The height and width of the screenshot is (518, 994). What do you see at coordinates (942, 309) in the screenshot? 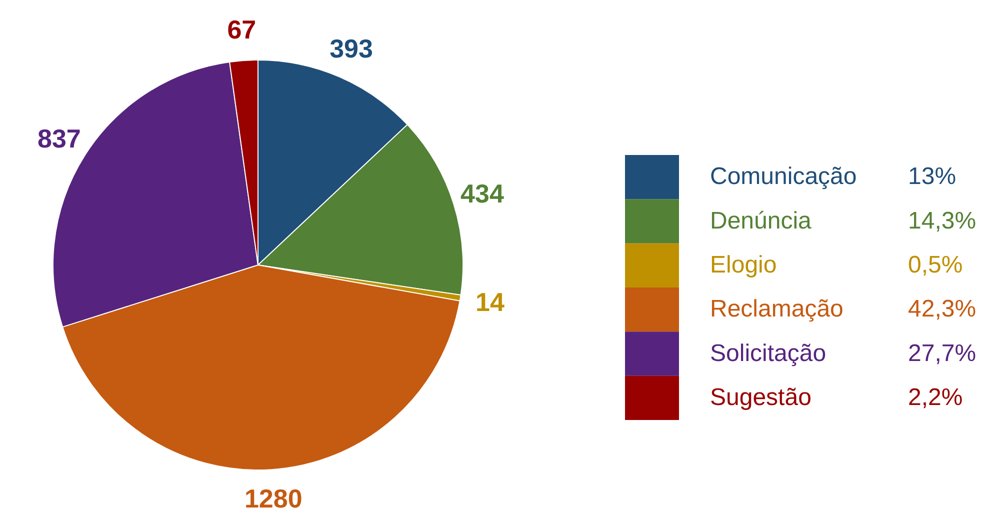
I see `text: 42,3%` at bounding box center [942, 309].